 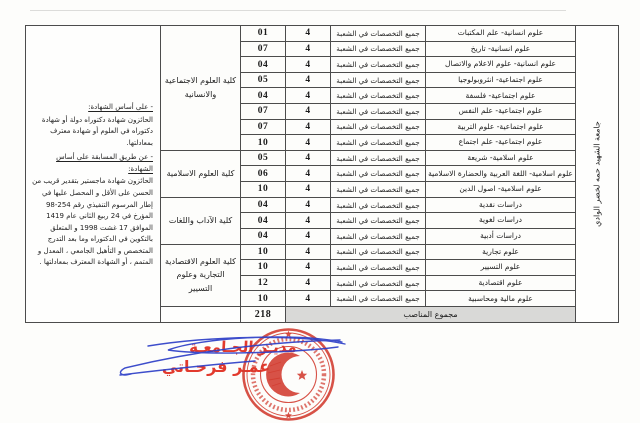 I want to click on seal-inner-ring, so click(x=288, y=374).